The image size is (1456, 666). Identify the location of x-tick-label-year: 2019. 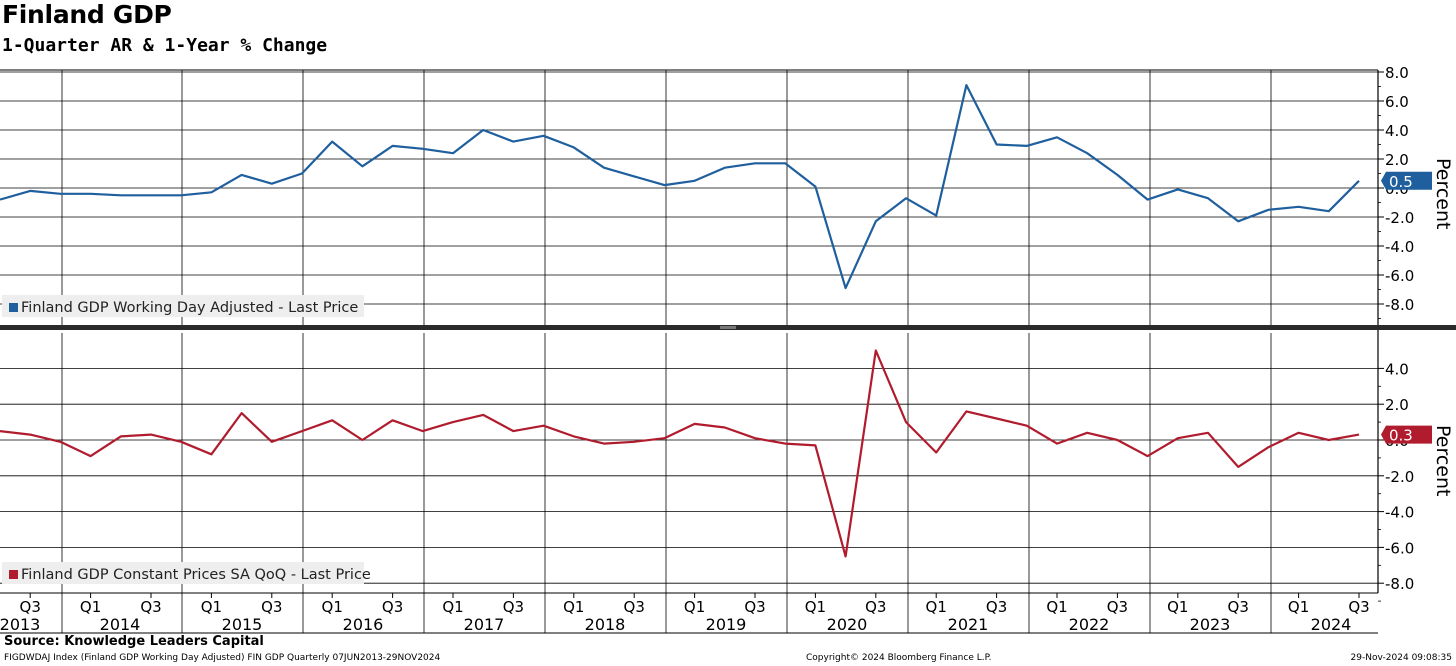
(726, 624).